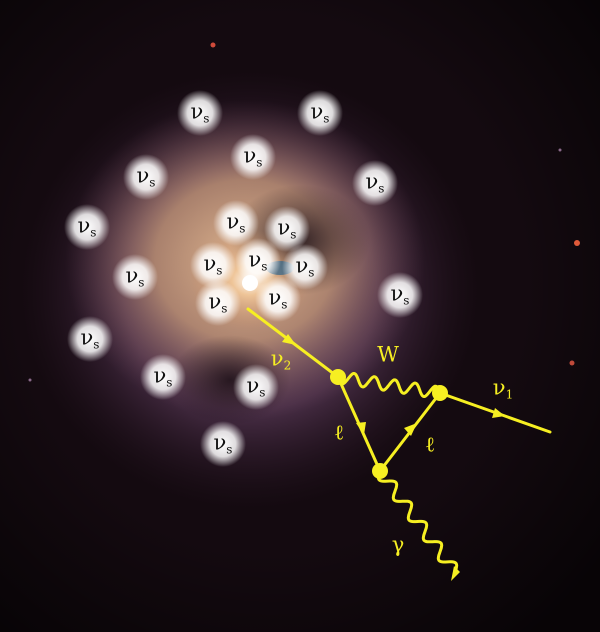  What do you see at coordinates (380, 471) in the screenshot?
I see `vertex-bottom` at bounding box center [380, 471].